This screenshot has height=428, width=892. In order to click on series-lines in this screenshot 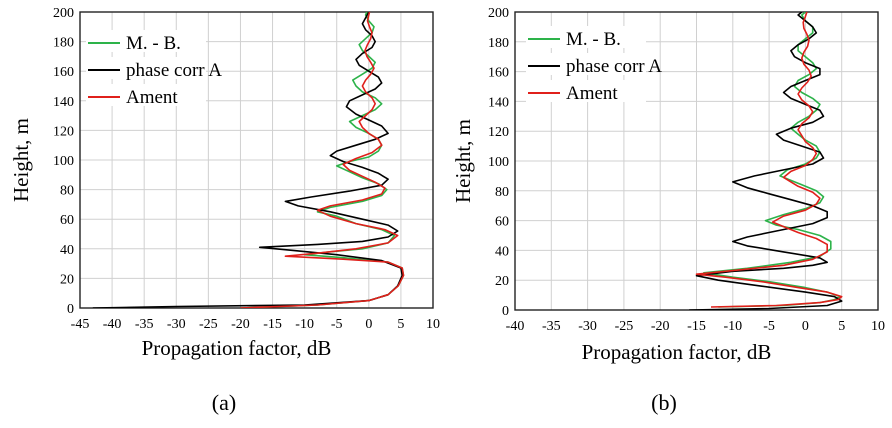, I will do `click(766, 161)`.